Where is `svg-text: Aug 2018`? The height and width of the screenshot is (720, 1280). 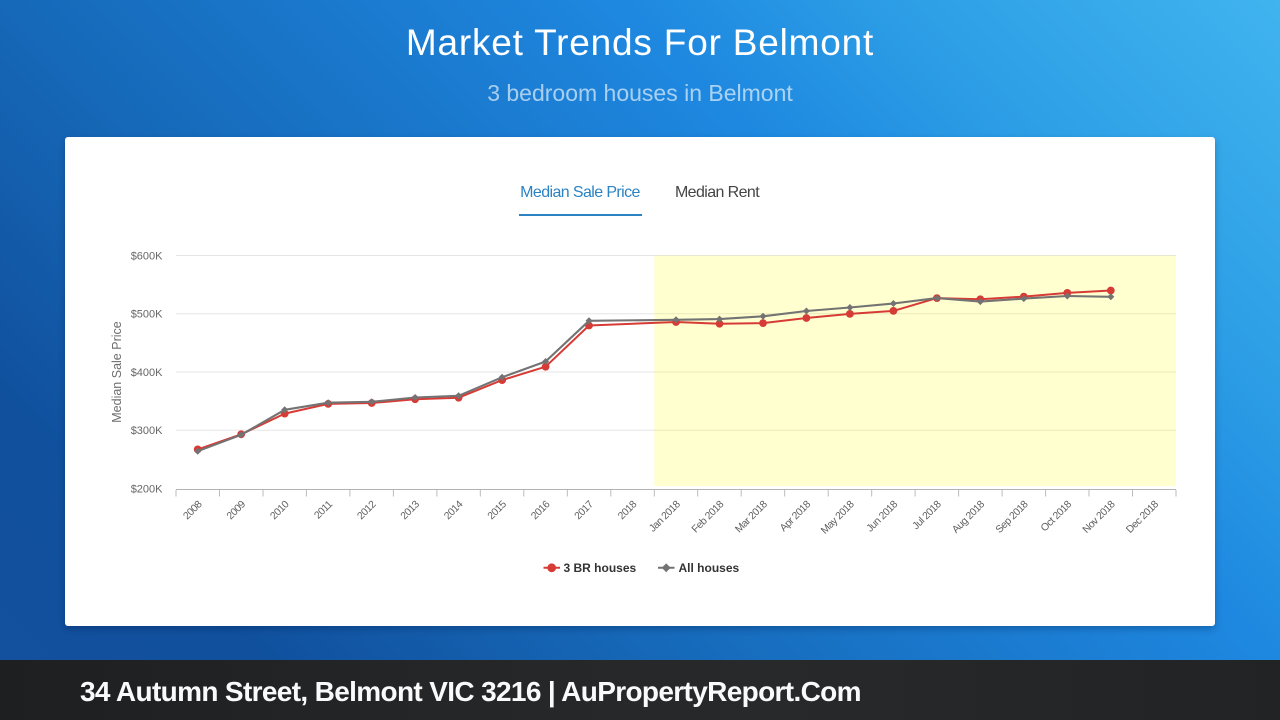
svg-text: Aug 2018 is located at coordinates (969, 517).